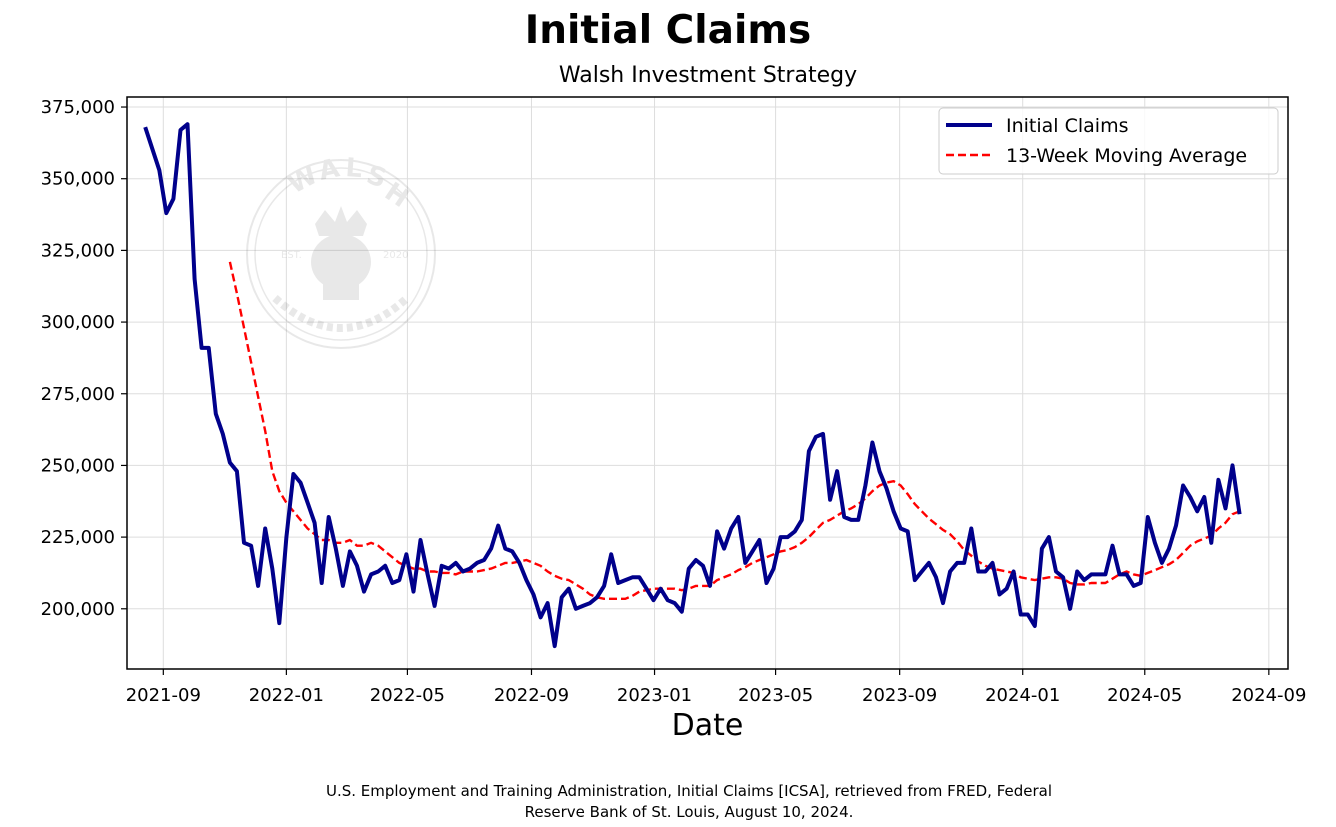 This screenshot has width=1336, height=827. I want to click on legend-label-initial-claims: Initial Claims, so click(1067, 126).